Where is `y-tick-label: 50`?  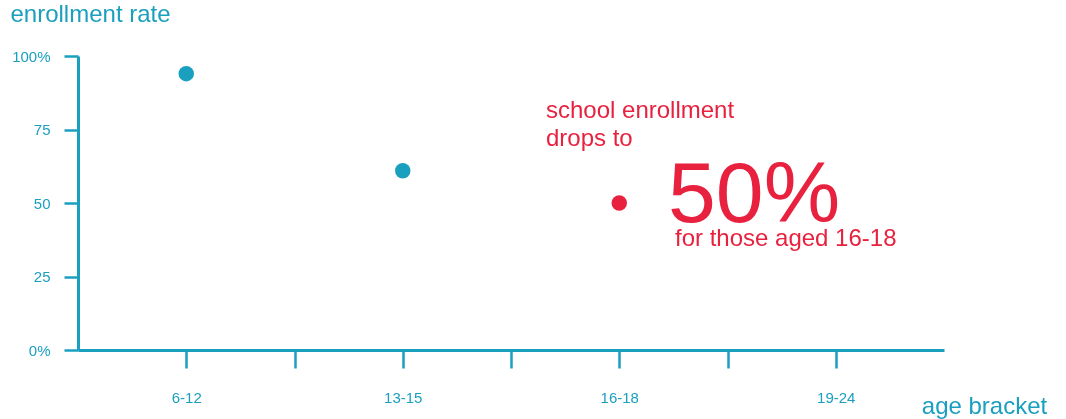
y-tick-label: 50 is located at coordinates (42, 203).